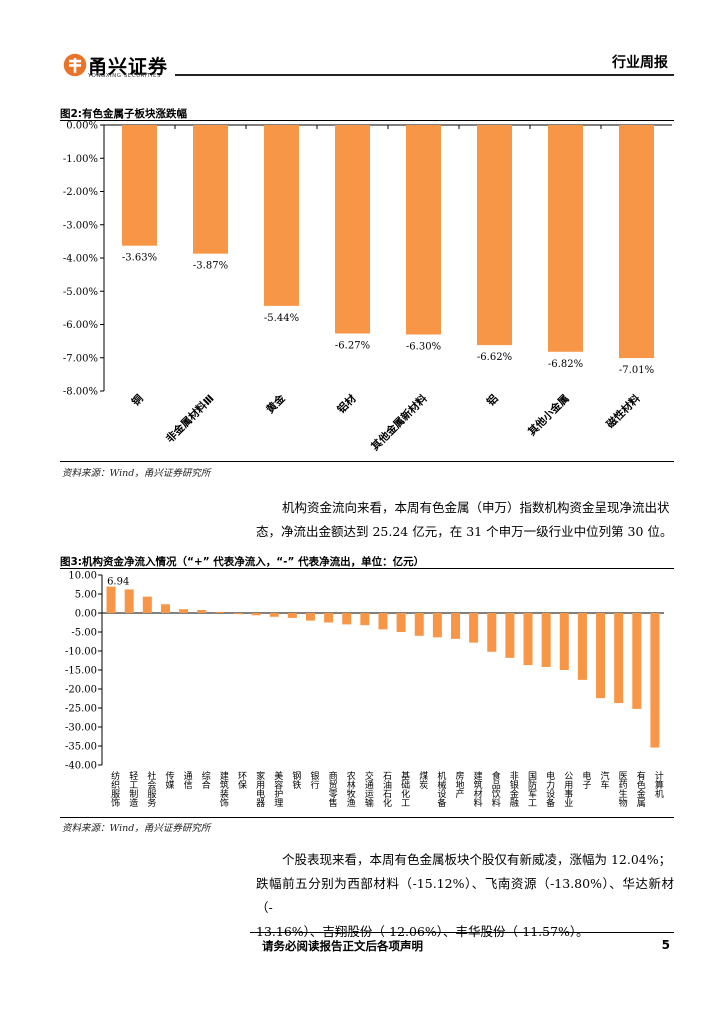  What do you see at coordinates (242, 562) in the screenshot?
I see `figure3-title: 图3:机构资金净流入情况（“+” 代表净流入，“-” 代表净流出，单位：亿元）` at bounding box center [242, 562].